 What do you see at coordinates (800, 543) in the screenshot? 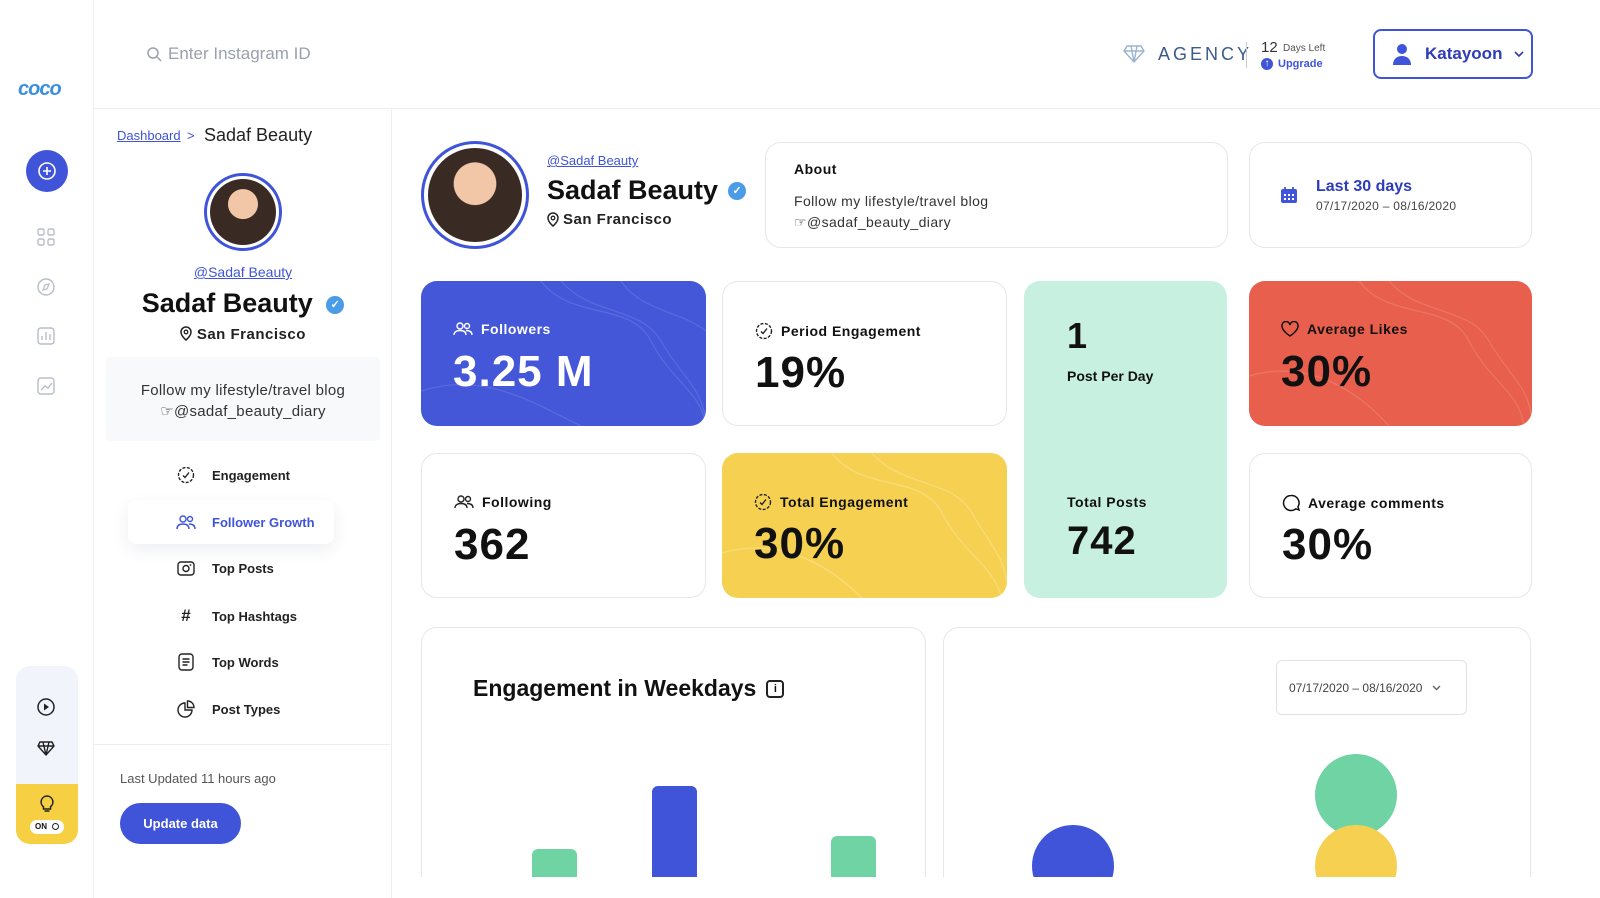
I see `total-engagement-value: 30%` at bounding box center [800, 543].